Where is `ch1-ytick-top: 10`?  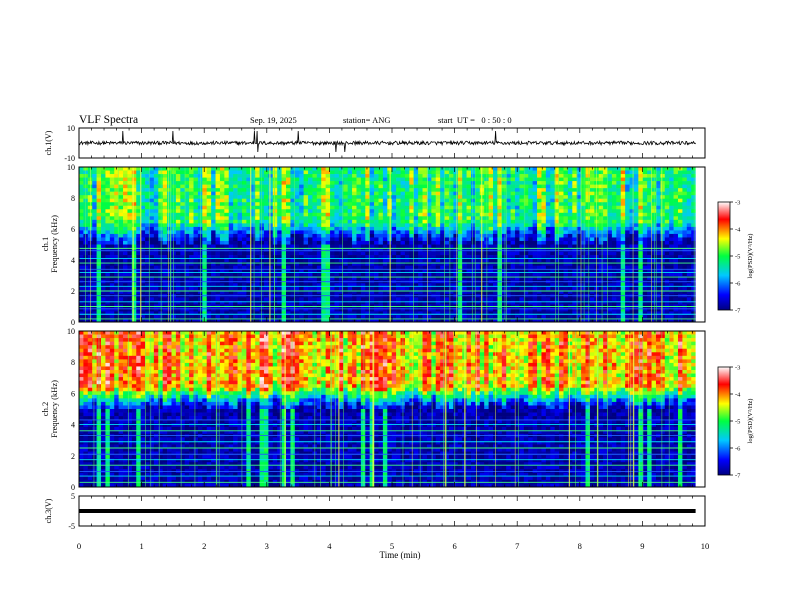 ch1-ytick-top: 10 is located at coordinates (71, 128).